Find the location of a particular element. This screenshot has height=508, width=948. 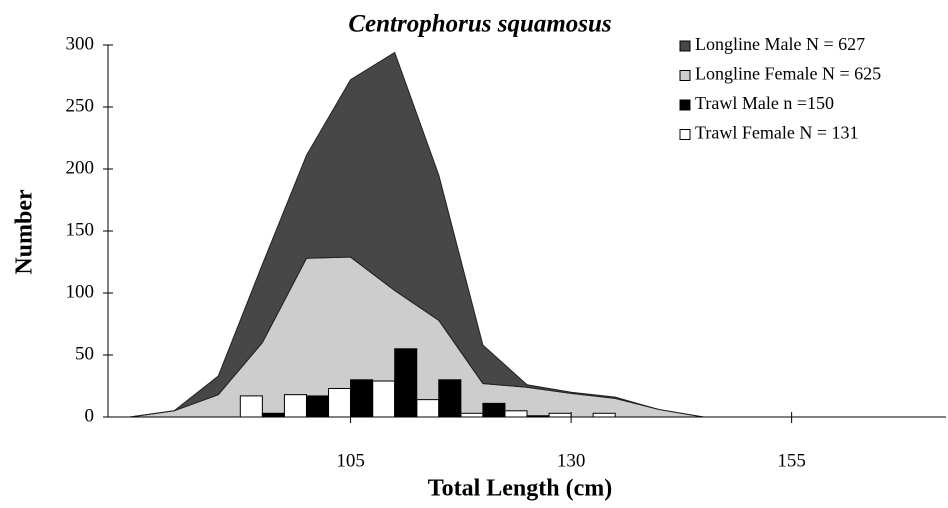

y-tick-label: 150 is located at coordinates (80, 229).